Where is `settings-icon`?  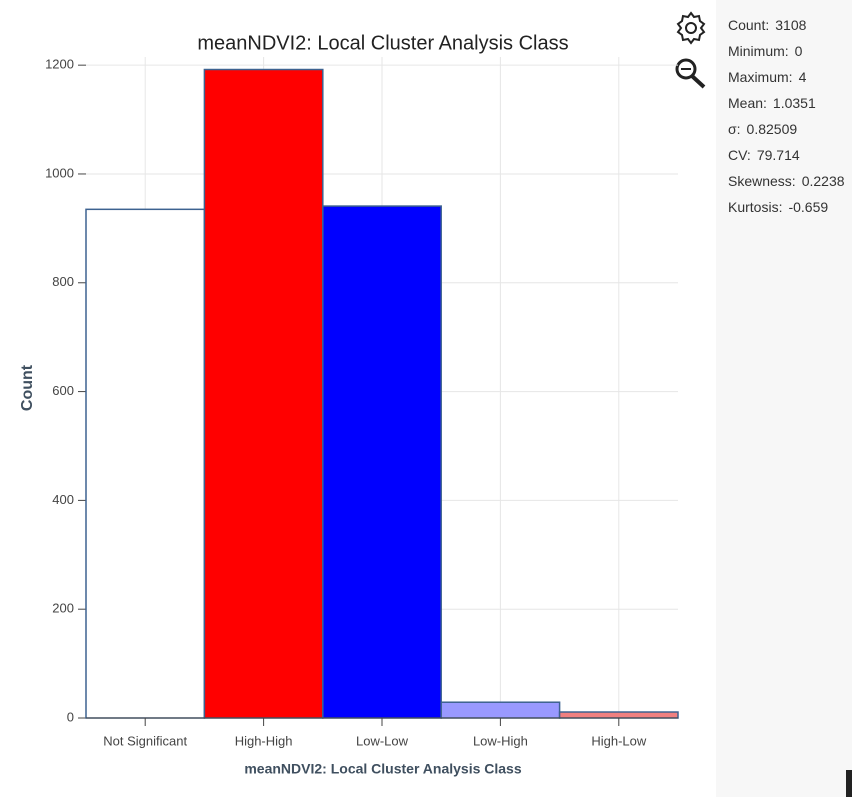
settings-icon is located at coordinates (691, 28).